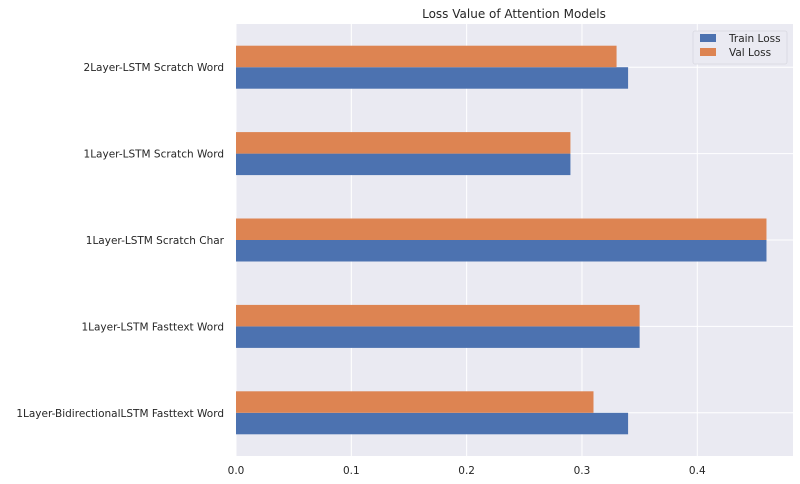 The image size is (800, 484). I want to click on y-tick-label: 1Layer-LSTM Scratch Word, so click(154, 155).